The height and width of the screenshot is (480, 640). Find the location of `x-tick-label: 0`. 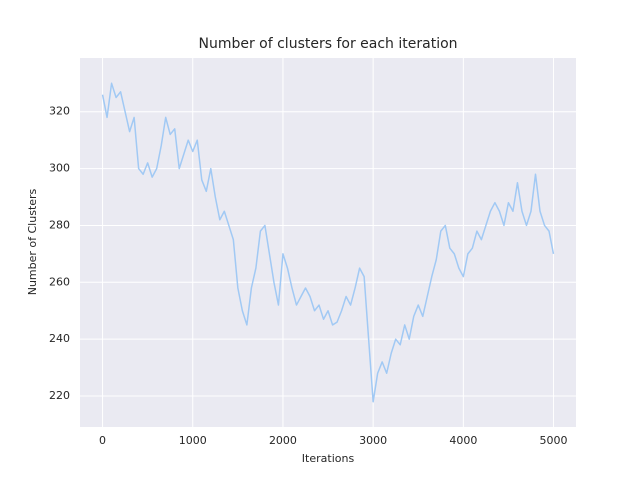

x-tick-label: 0 is located at coordinates (102, 440).